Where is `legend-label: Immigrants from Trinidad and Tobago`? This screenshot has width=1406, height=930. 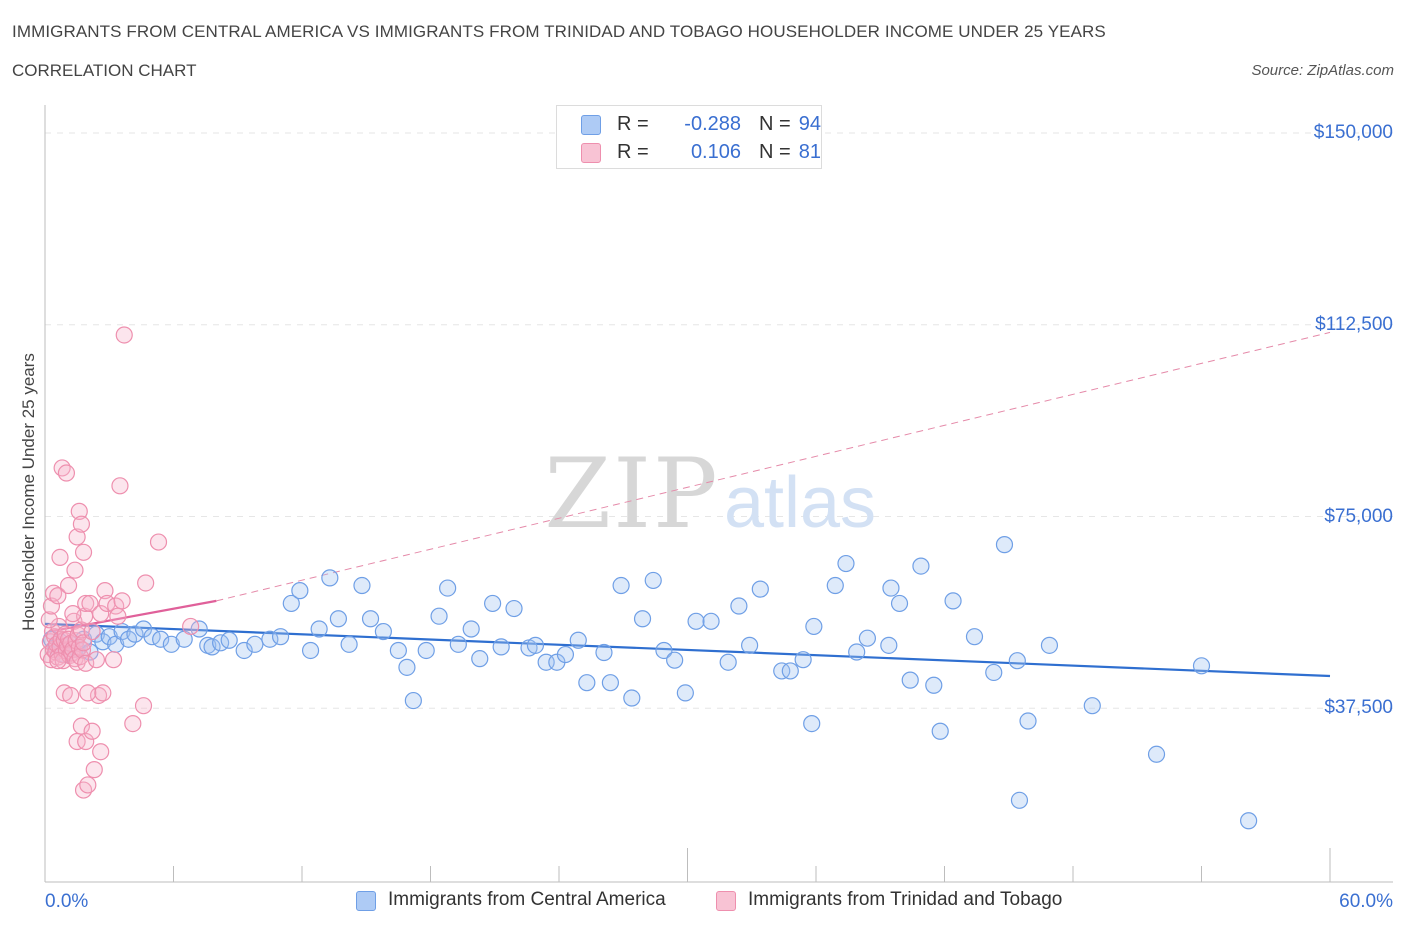 legend-label: Immigrants from Trinidad and Tobago is located at coordinates (905, 899).